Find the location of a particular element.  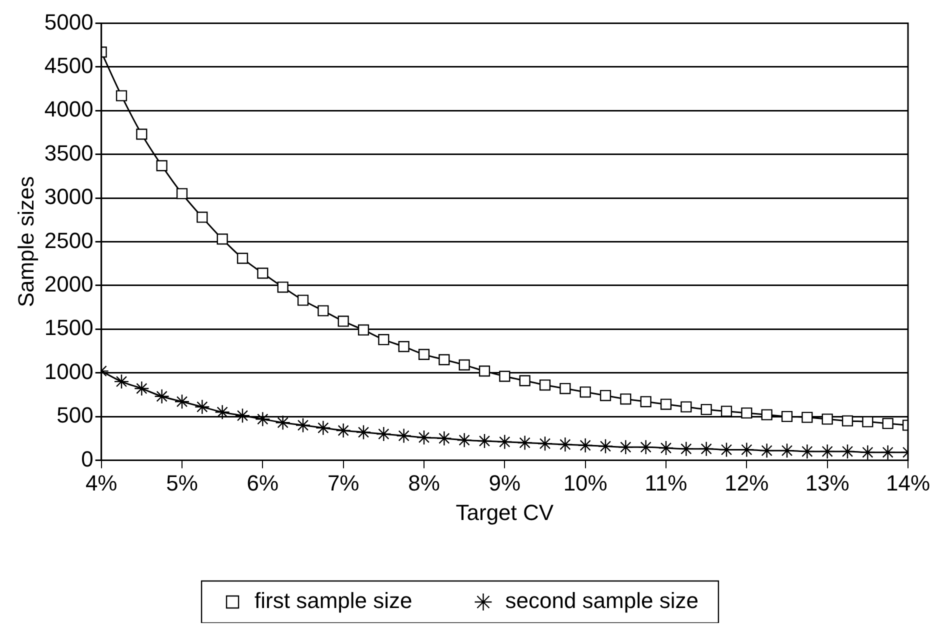

x-tick-label: 8% is located at coordinates (424, 483).